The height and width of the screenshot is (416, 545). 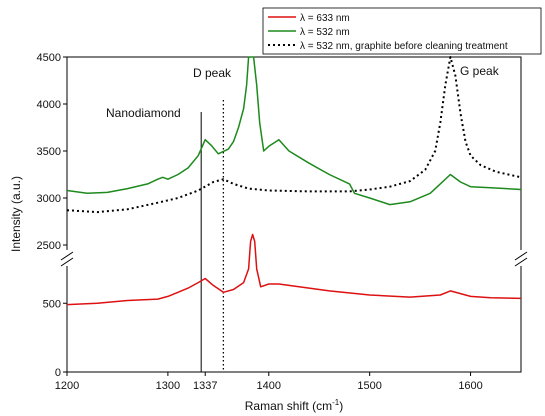 I want to click on nanodiamond-annotation: Nanodiamond, so click(x=143, y=113).